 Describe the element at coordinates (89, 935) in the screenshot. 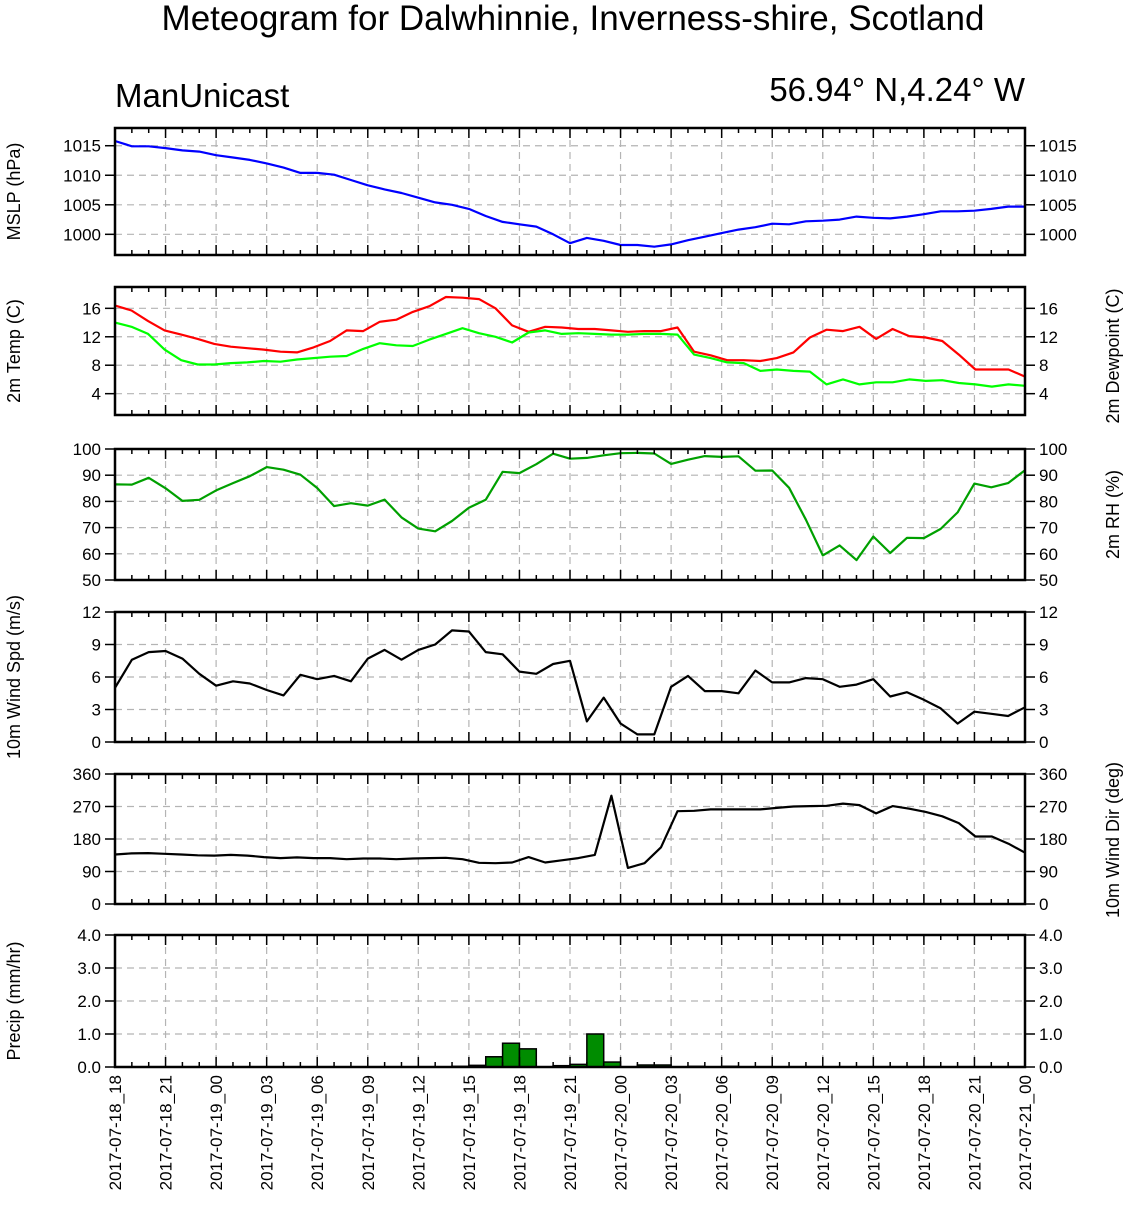

I see `y-tick-label-left: 4.0` at that location.